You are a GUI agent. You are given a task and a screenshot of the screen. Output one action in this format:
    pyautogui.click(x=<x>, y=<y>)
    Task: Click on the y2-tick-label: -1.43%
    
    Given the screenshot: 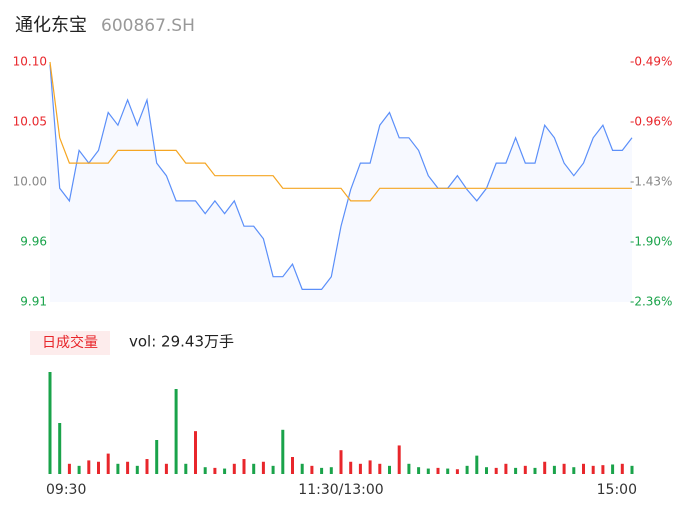 What is the action you would take?
    pyautogui.click(x=651, y=182)
    